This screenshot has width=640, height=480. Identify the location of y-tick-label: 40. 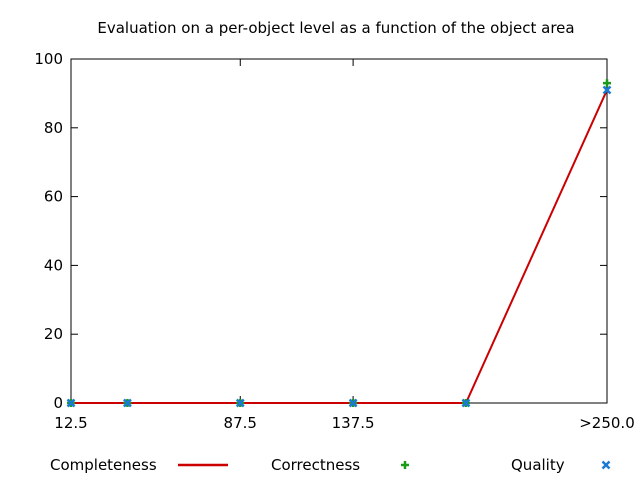
(53, 265).